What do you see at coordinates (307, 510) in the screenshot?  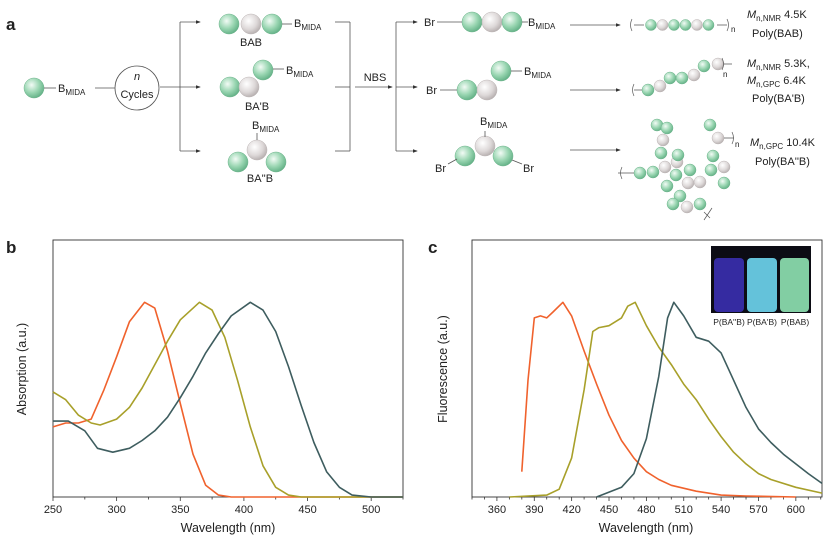 I see `x-tick-label: 450` at bounding box center [307, 510].